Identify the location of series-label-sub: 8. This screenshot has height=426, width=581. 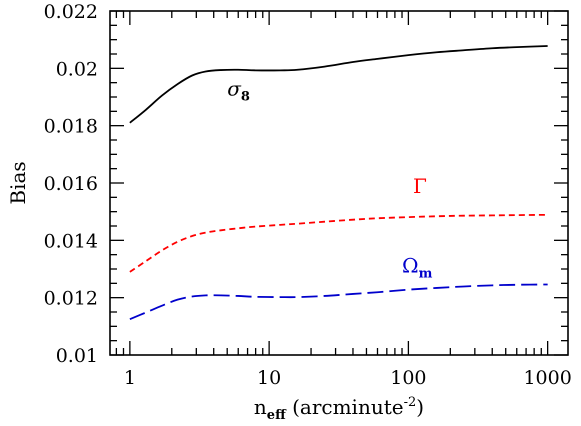
(245, 97).